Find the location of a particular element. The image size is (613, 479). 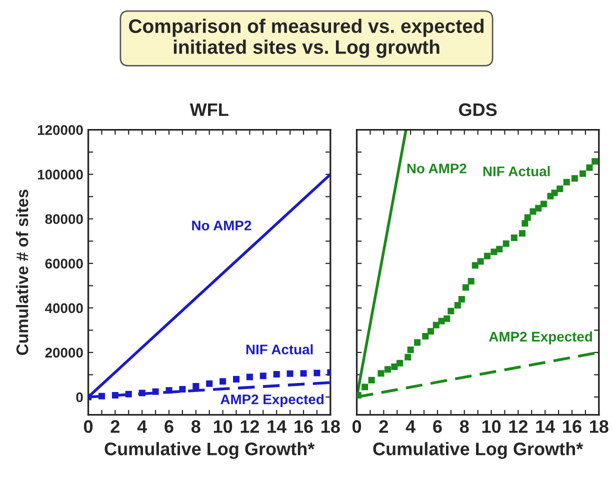

y-tick-label: 60000 is located at coordinates (64, 263).